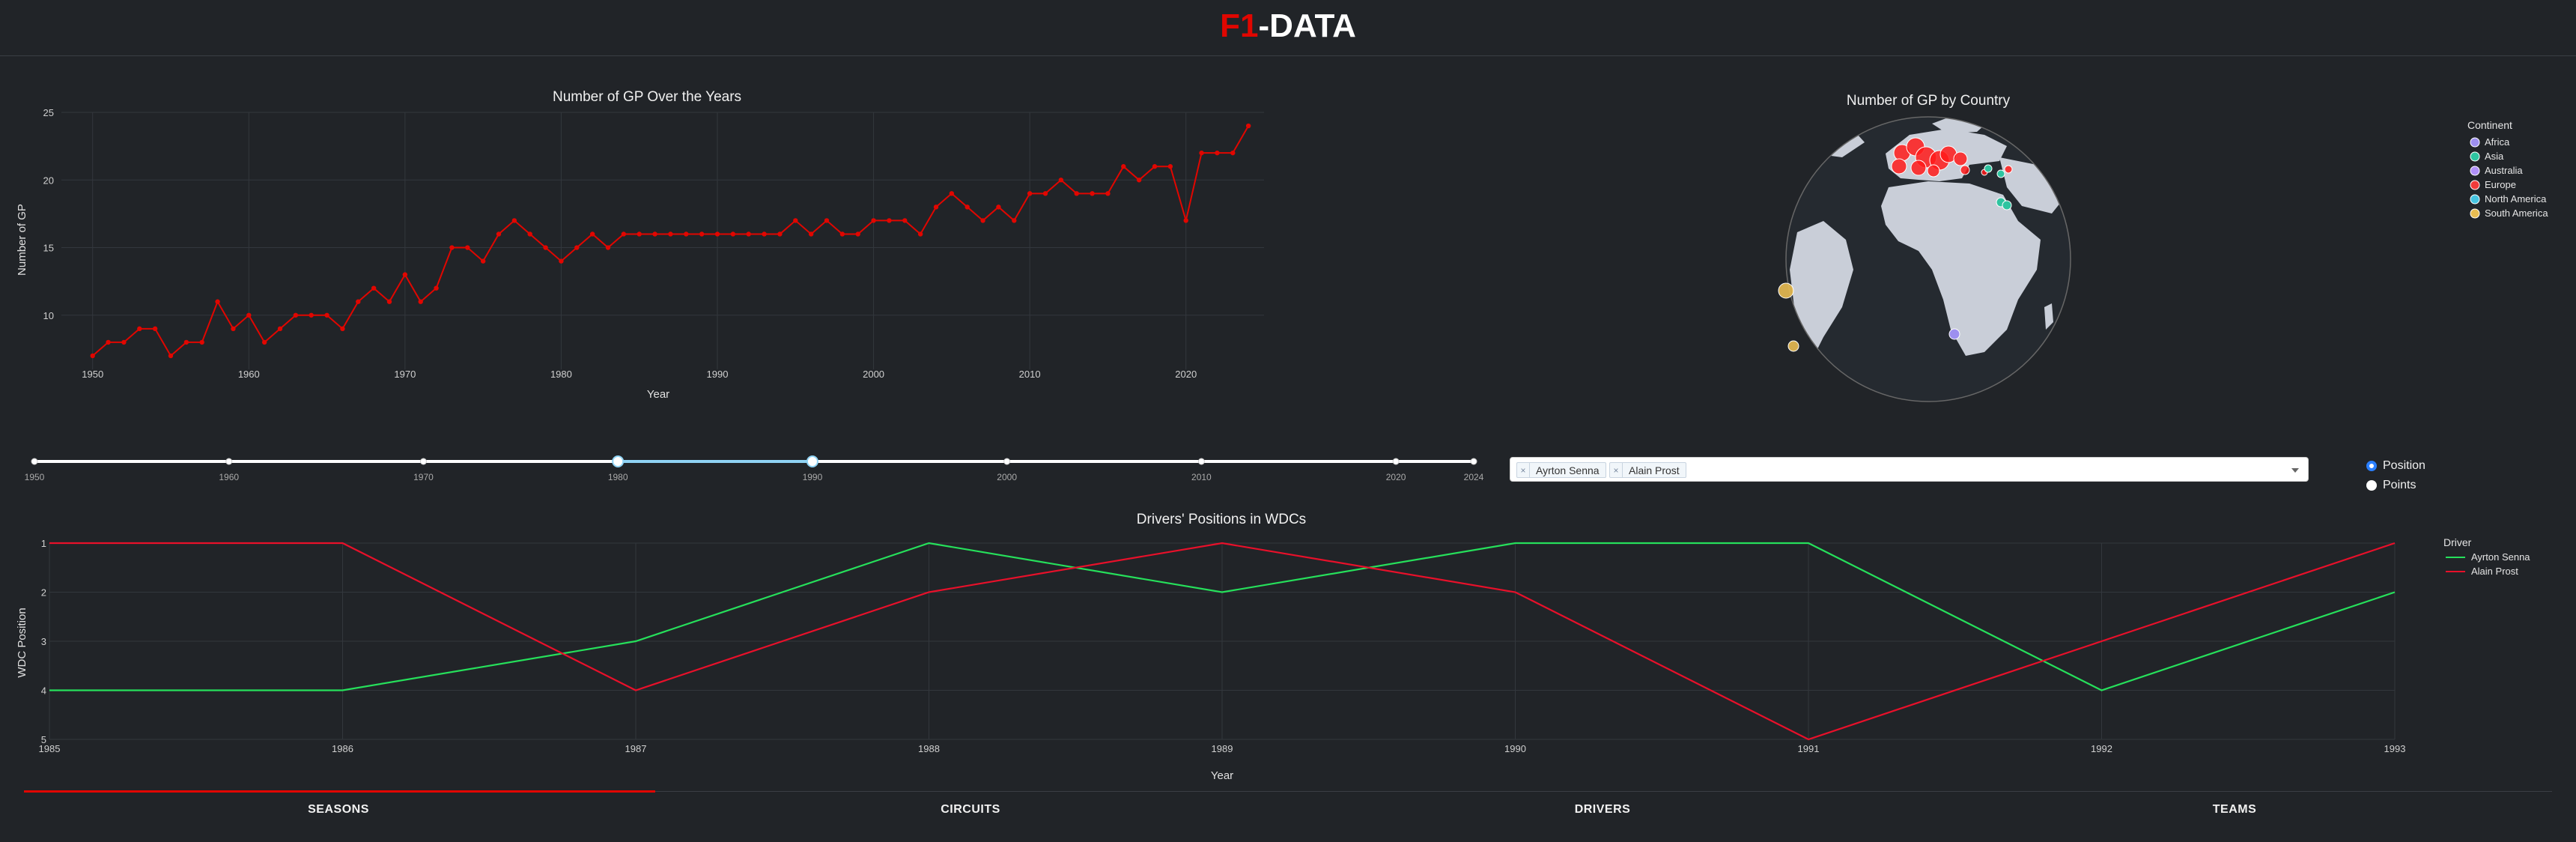 This screenshot has height=842, width=2576. What do you see at coordinates (749, 465) in the screenshot?
I see `year-range-slider: 1950 1960 1970 1980 1990 2000 2010 2020 2024` at bounding box center [749, 465].